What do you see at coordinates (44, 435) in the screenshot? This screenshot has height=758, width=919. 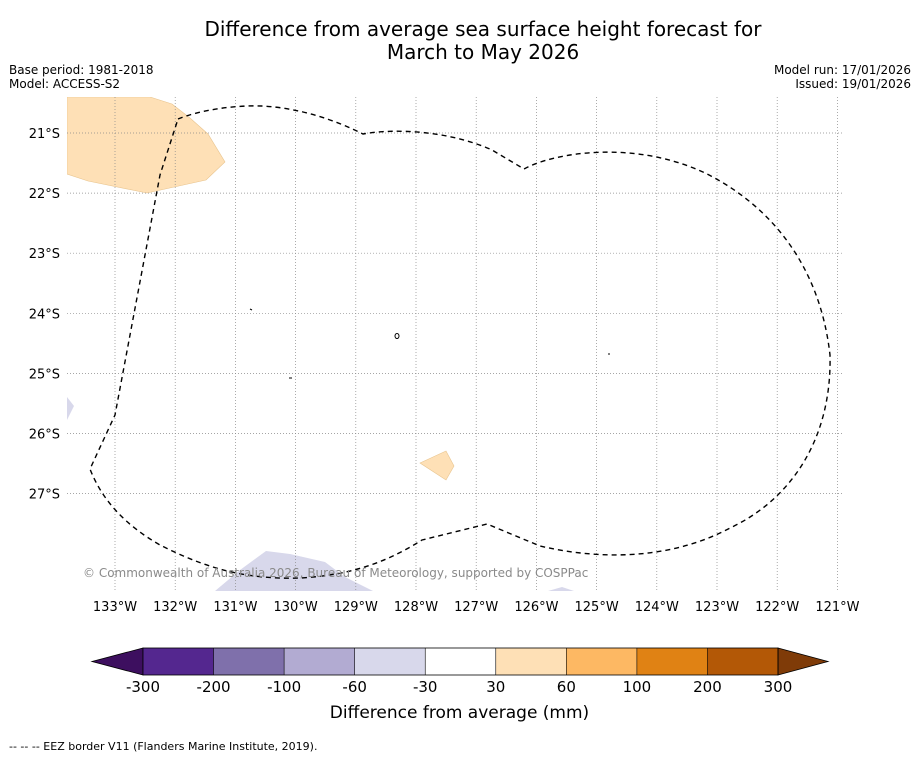 I see `latitude-tick-label: 26°S` at bounding box center [44, 435].